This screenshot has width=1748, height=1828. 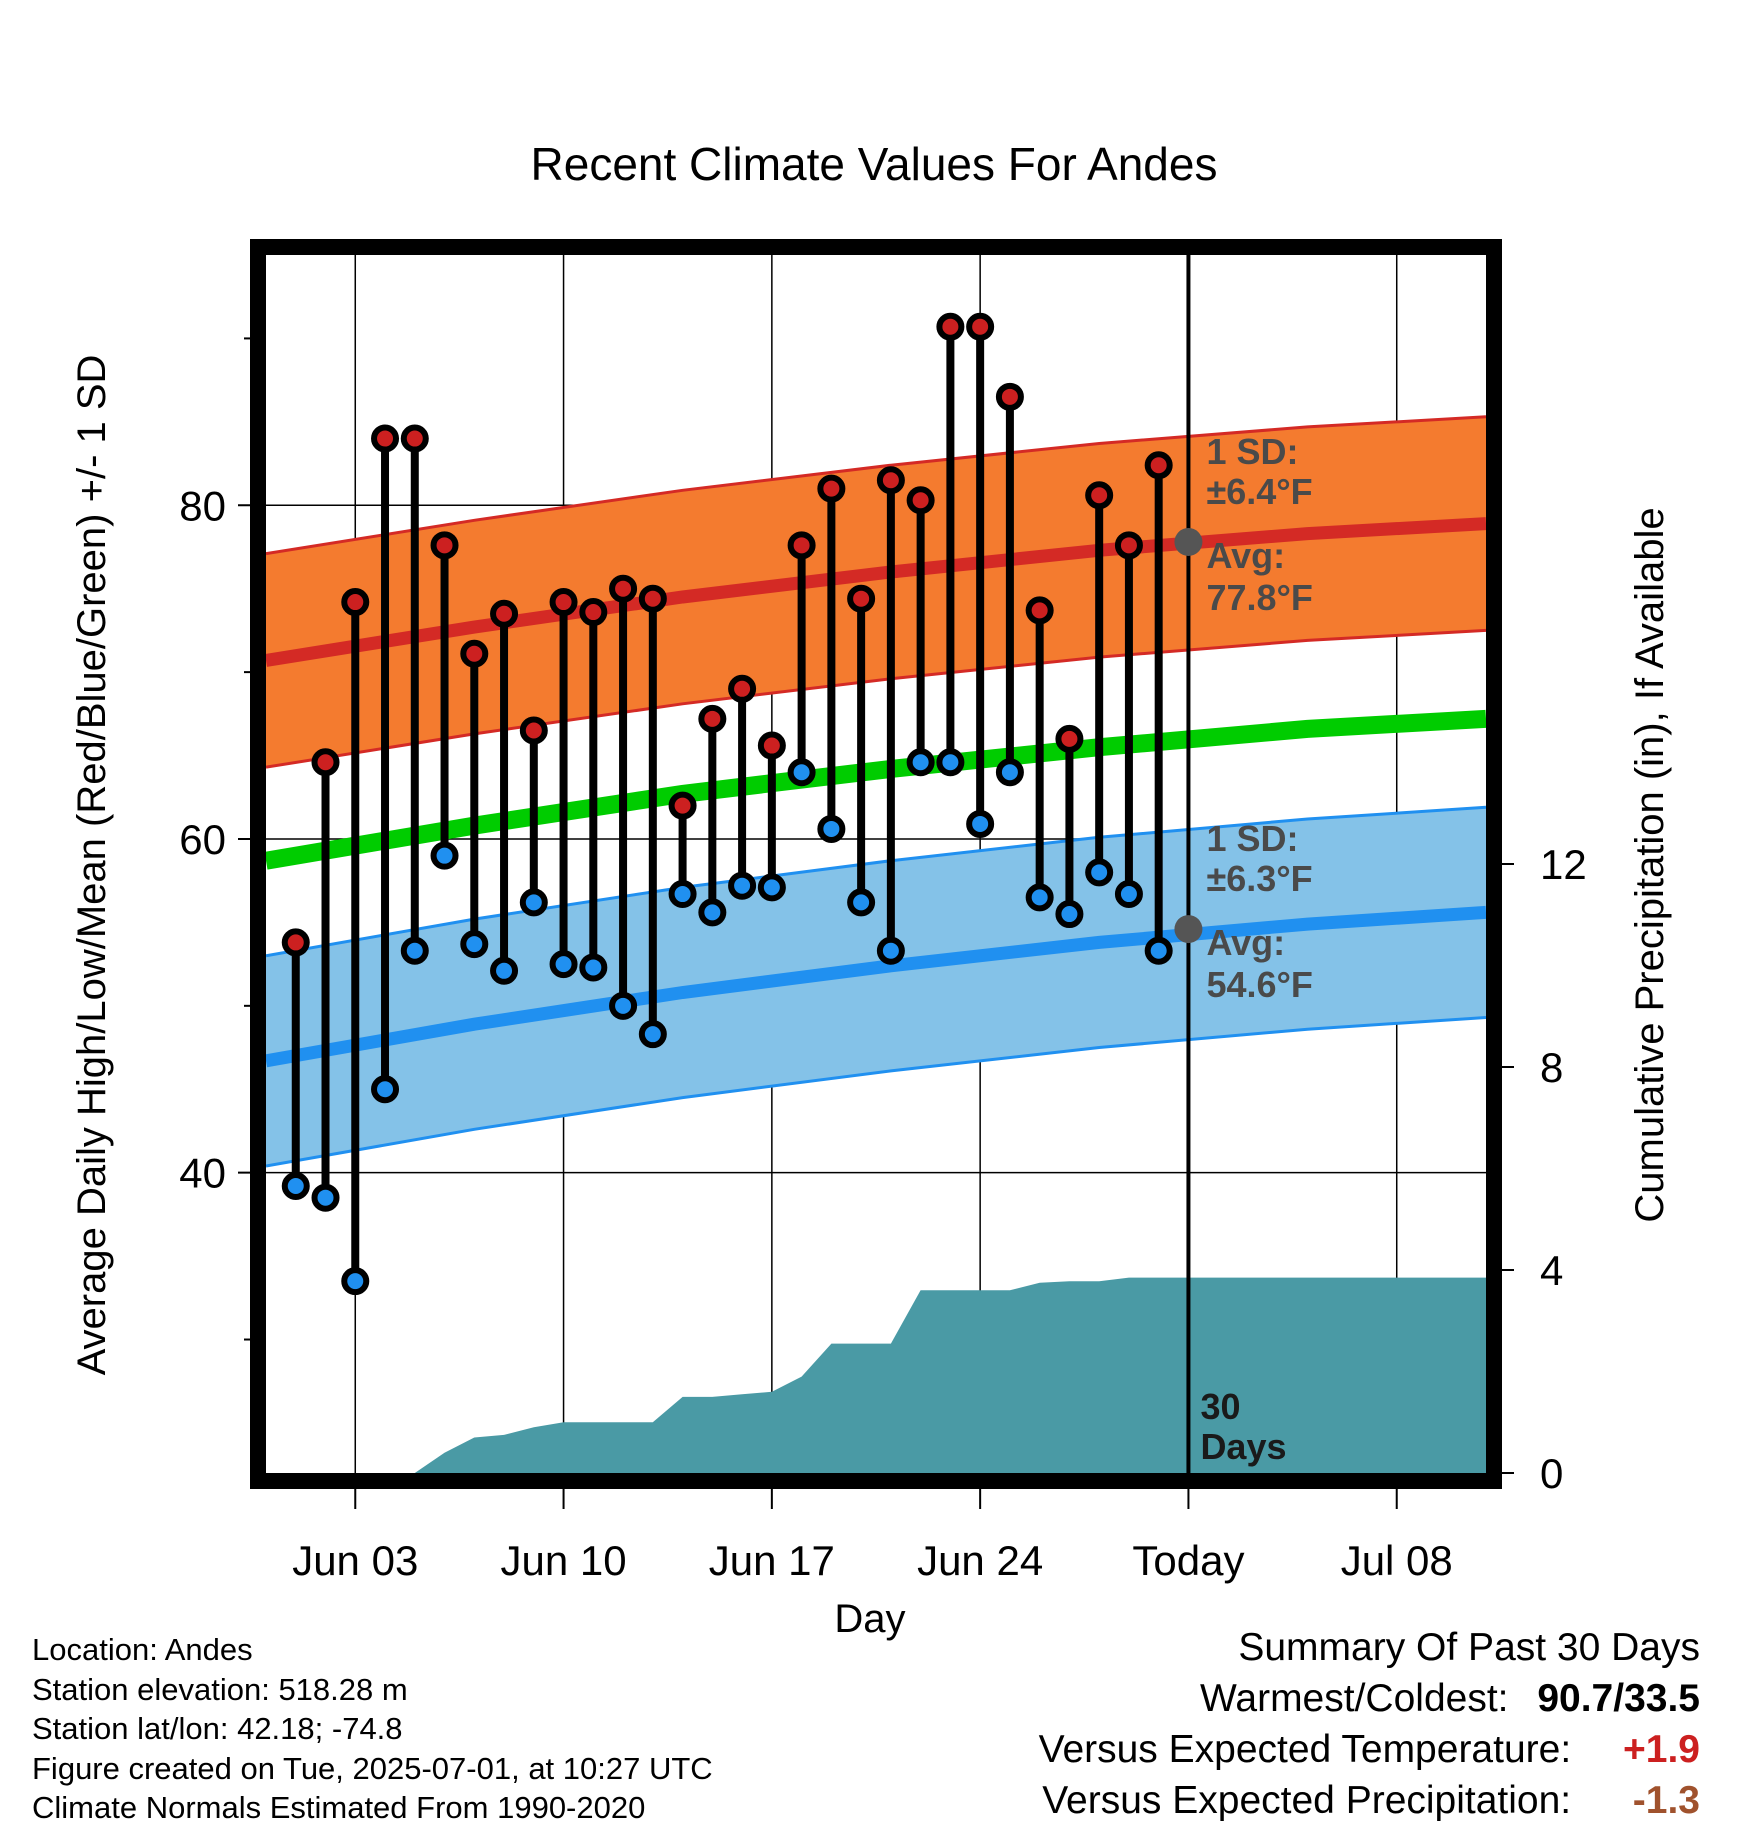 I want to click on precip-anomaly-row: Versus Expected Precipitation: -1.3, so click(x=1369, y=1800).